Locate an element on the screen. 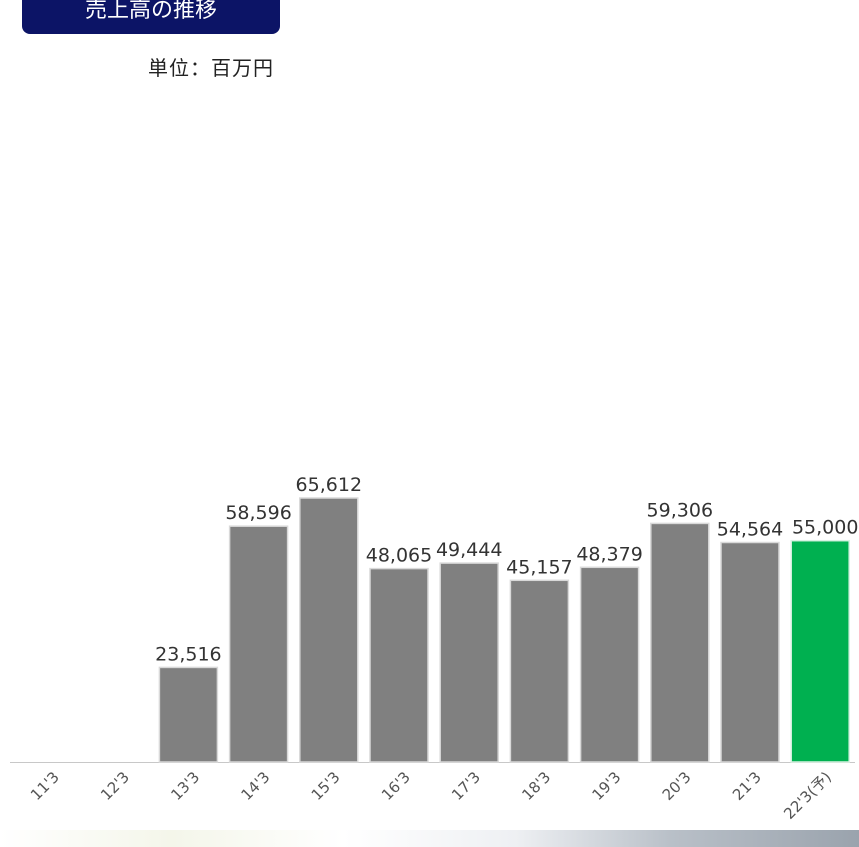  chart-title-box: 売上高の推移 is located at coordinates (151, 17).